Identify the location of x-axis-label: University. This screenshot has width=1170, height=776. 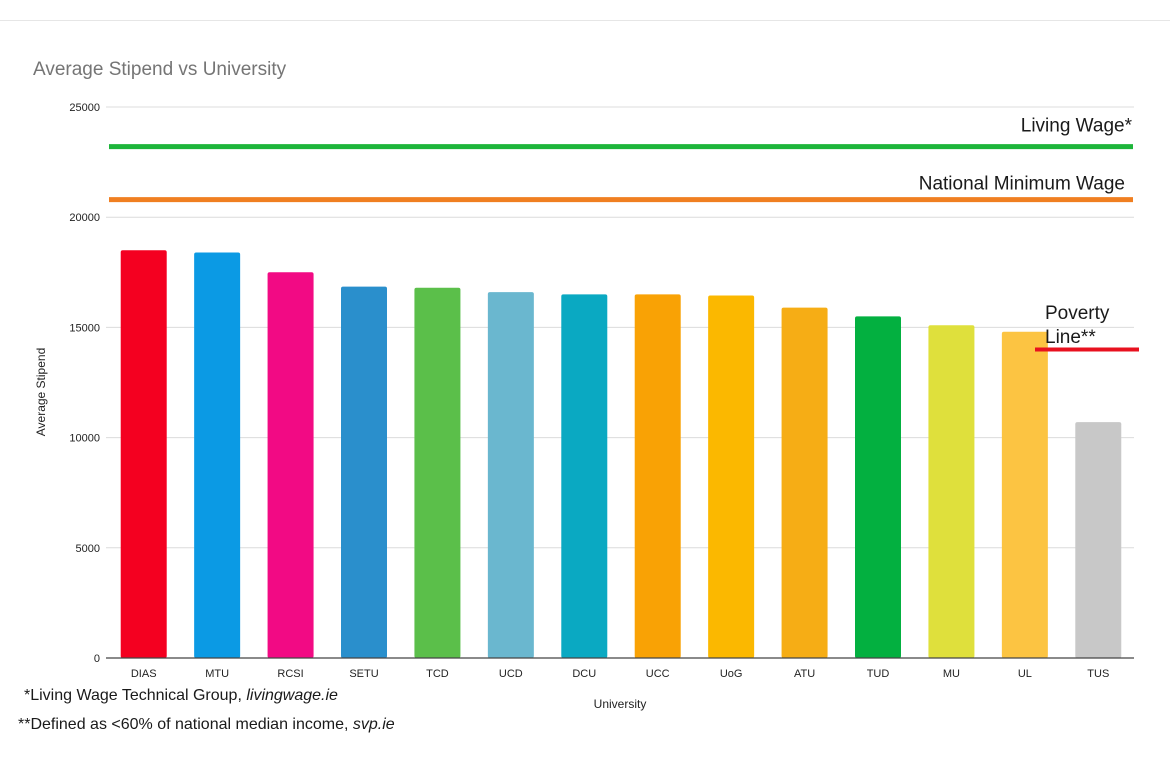
(620, 704).